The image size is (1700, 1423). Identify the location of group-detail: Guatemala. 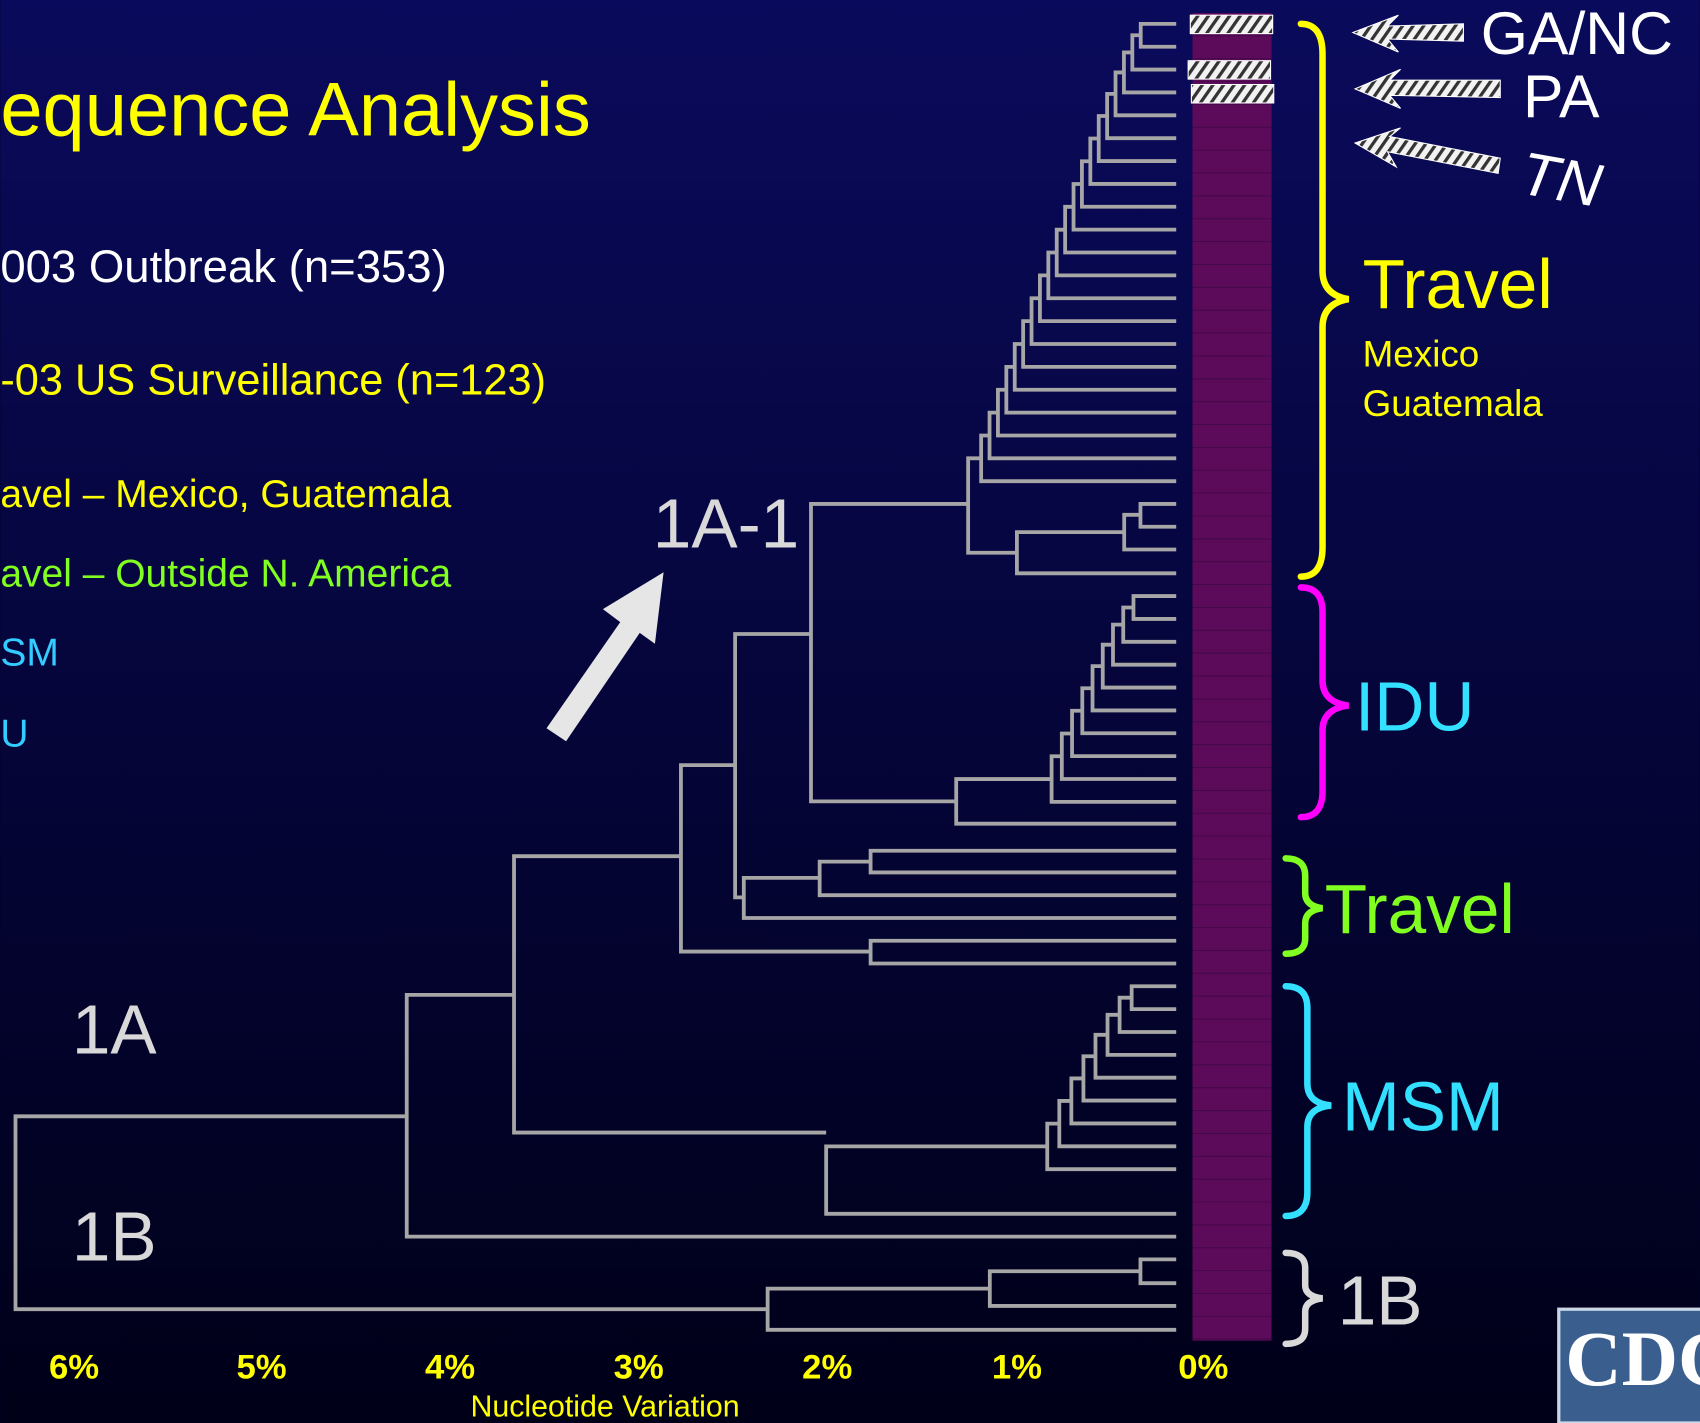
(1453, 403).